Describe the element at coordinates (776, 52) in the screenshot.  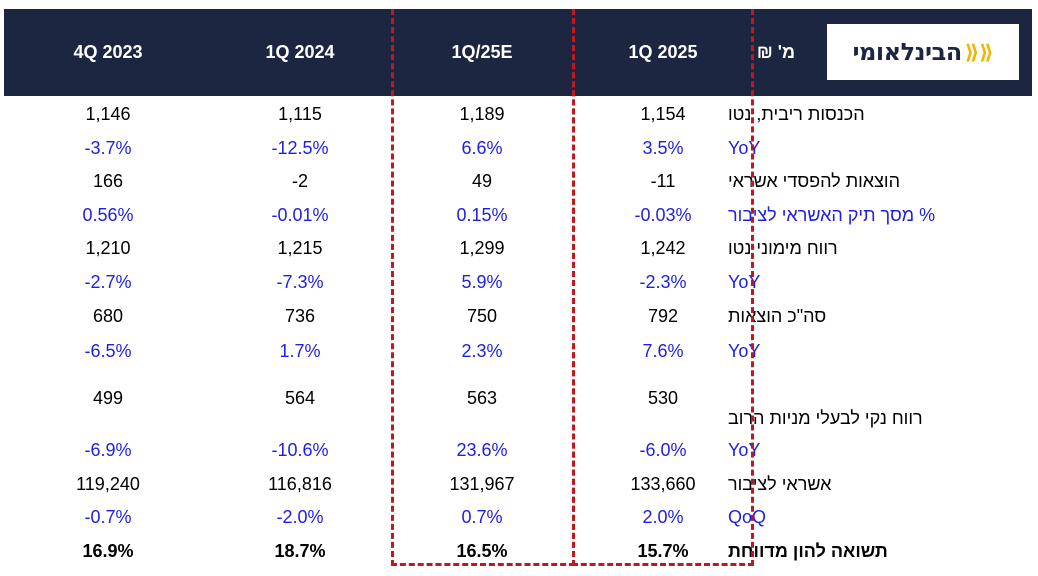
I see `unit-label: מ' ₪` at that location.